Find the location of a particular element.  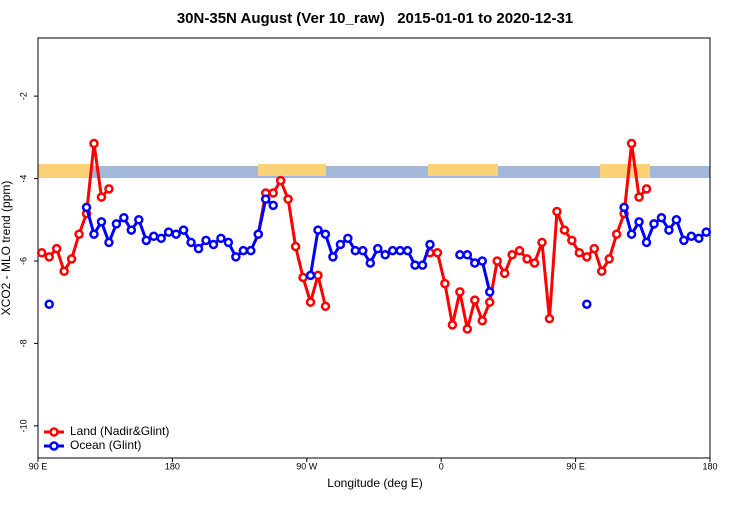

y-tick-label: -6 is located at coordinates (23, 261).